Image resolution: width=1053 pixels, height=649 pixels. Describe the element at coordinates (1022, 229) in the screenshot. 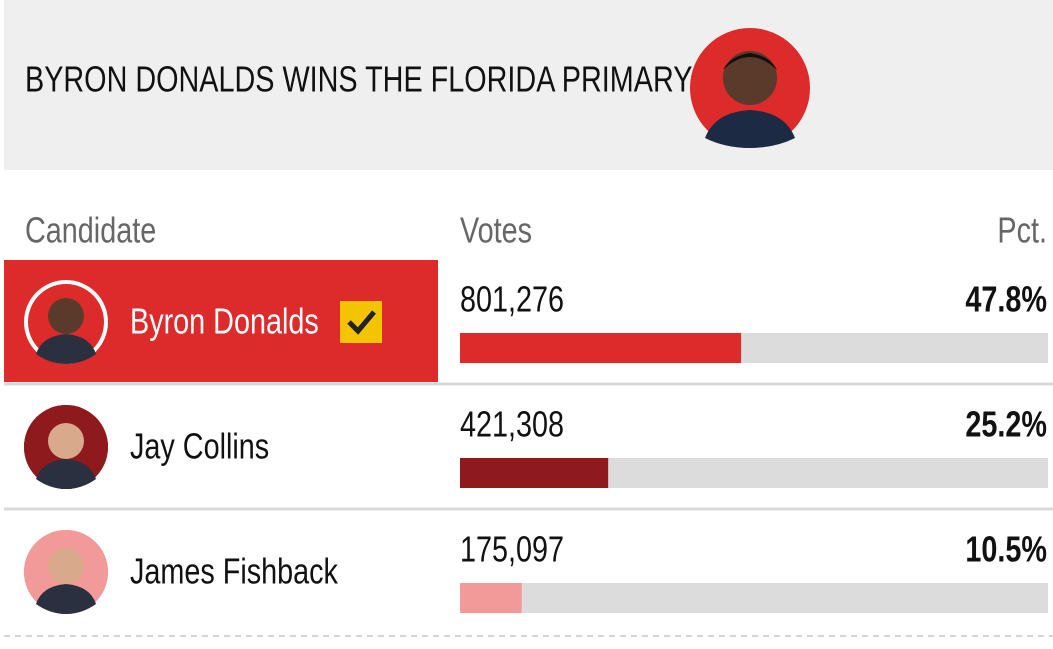

I see `column-header: Pct.` at that location.